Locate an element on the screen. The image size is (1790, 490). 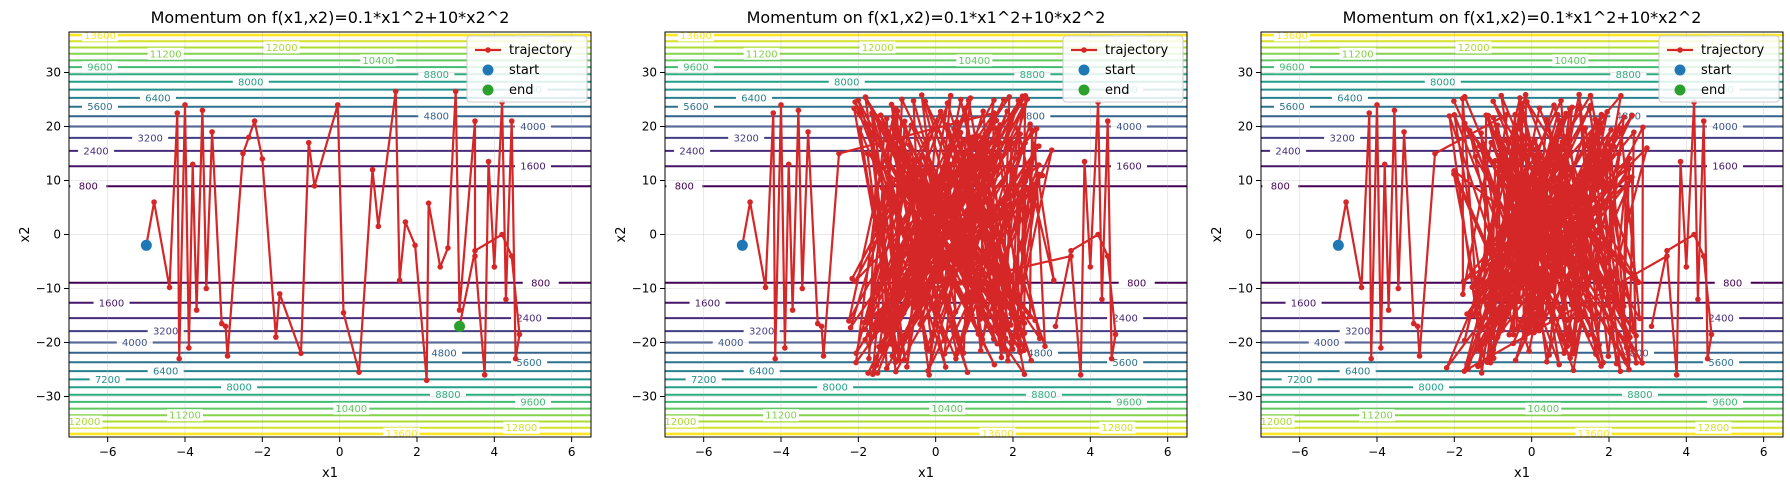
contour-label: 3200 is located at coordinates (149, 138).